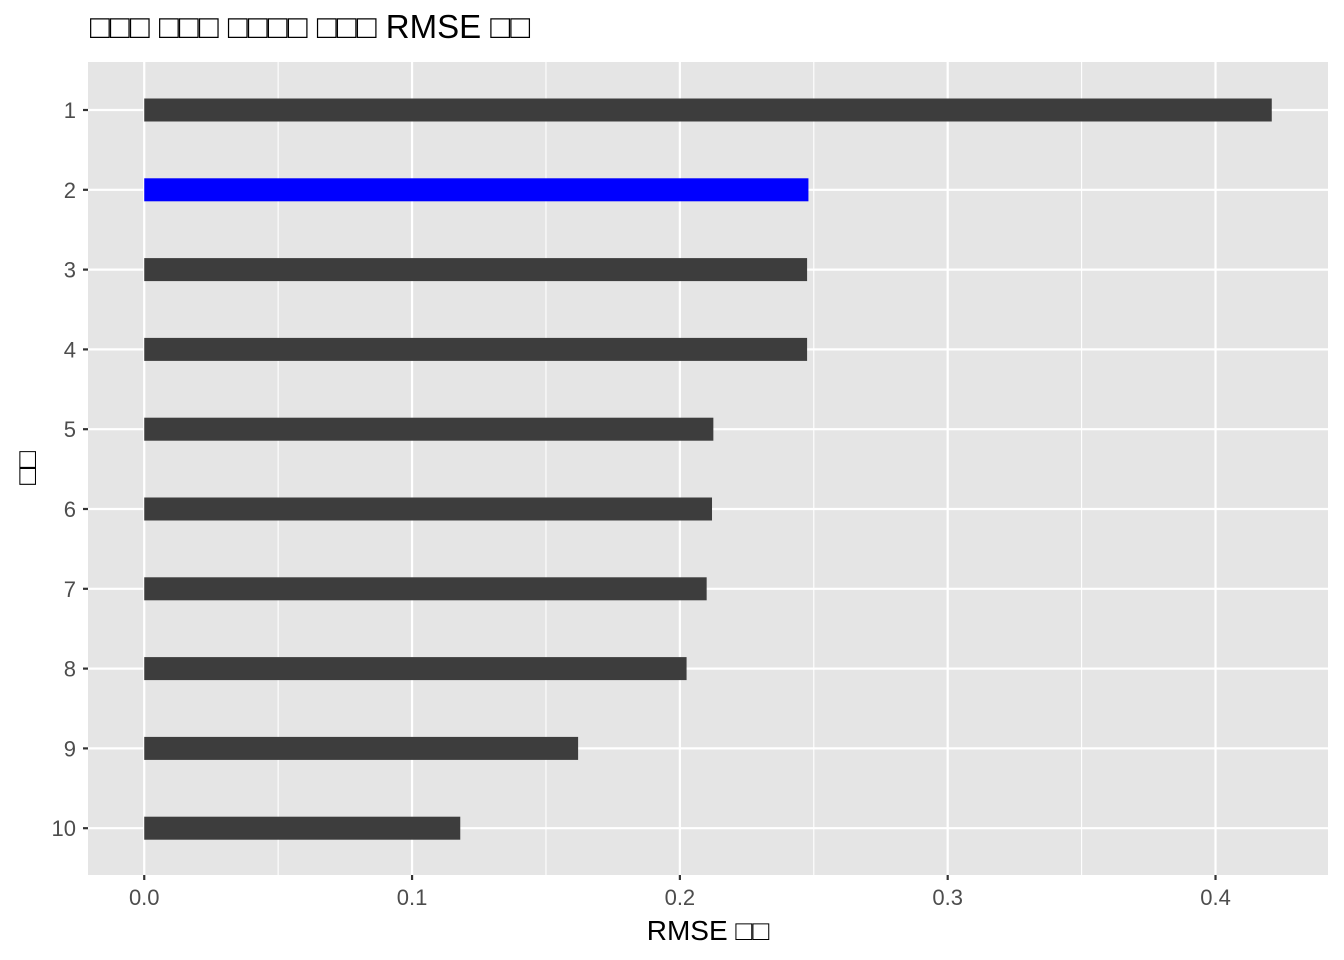 The width and height of the screenshot is (1344, 960). What do you see at coordinates (310, 26) in the screenshot?
I see `chart-title: □□□ □□□ □□□□ □□□ RMSE □□` at bounding box center [310, 26].